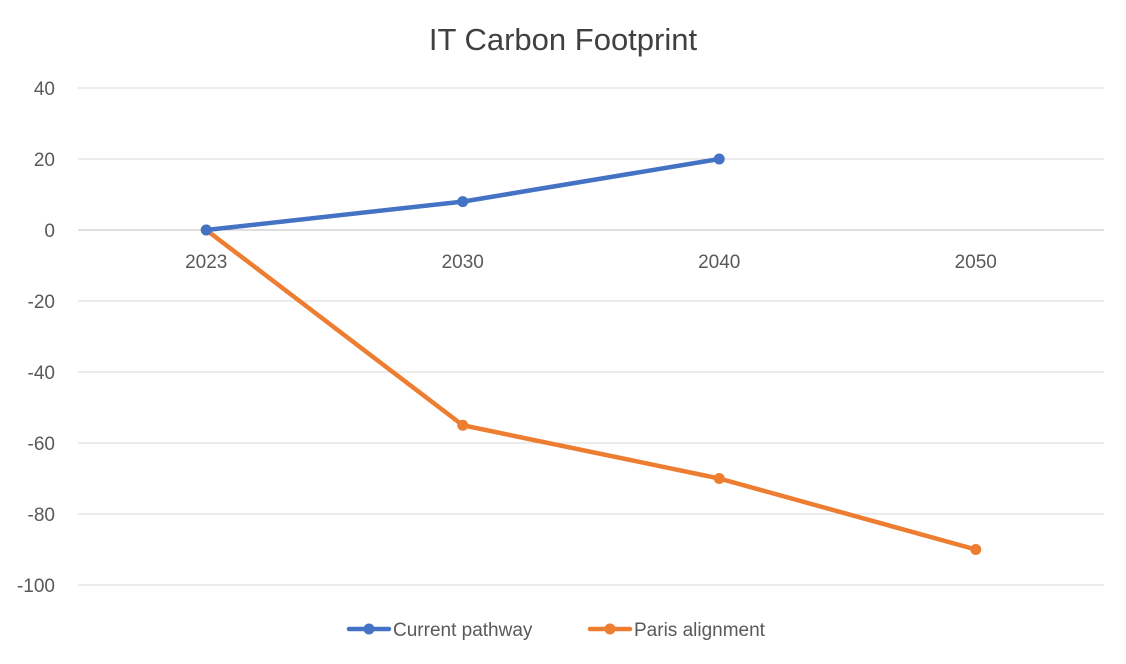  I want to click on legend-label-paris-alignment: Paris alignment, so click(700, 630).